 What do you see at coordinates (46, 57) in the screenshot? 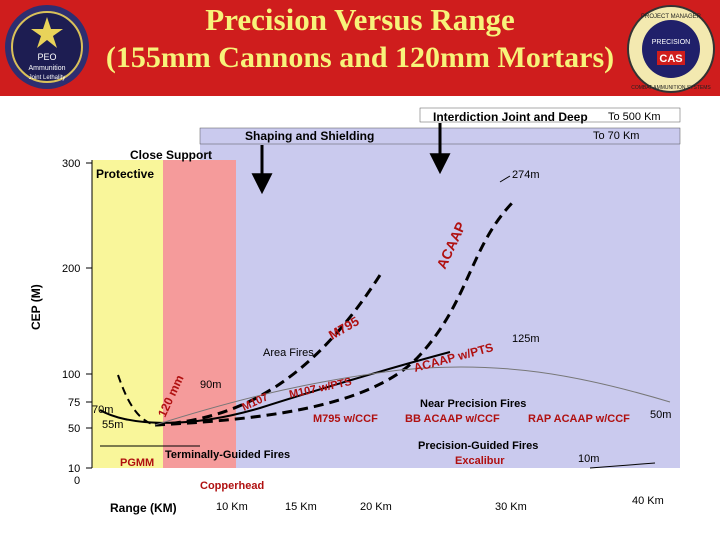
I see `svg-text: PEO` at bounding box center [46, 57].